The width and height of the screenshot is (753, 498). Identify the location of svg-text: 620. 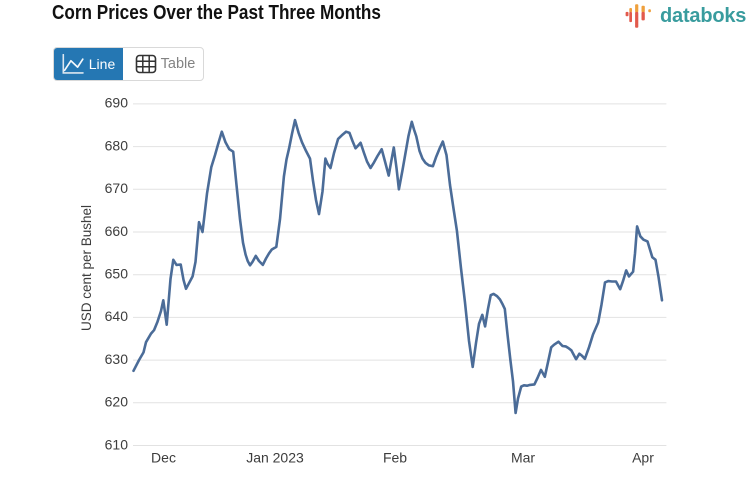
(117, 402).